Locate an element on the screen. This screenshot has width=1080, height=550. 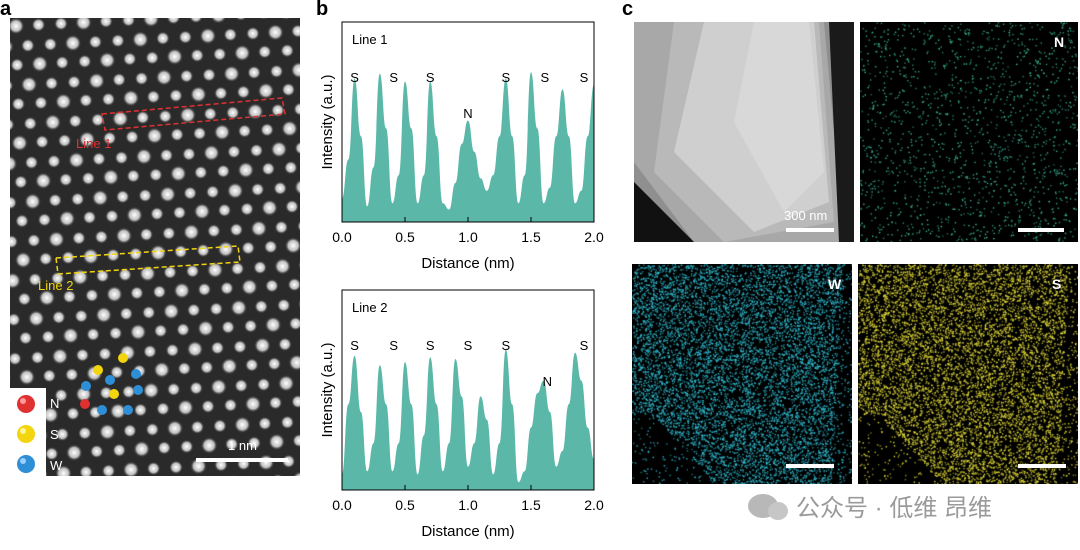
haadf-scale-label: 300 nm is located at coordinates (806, 215).